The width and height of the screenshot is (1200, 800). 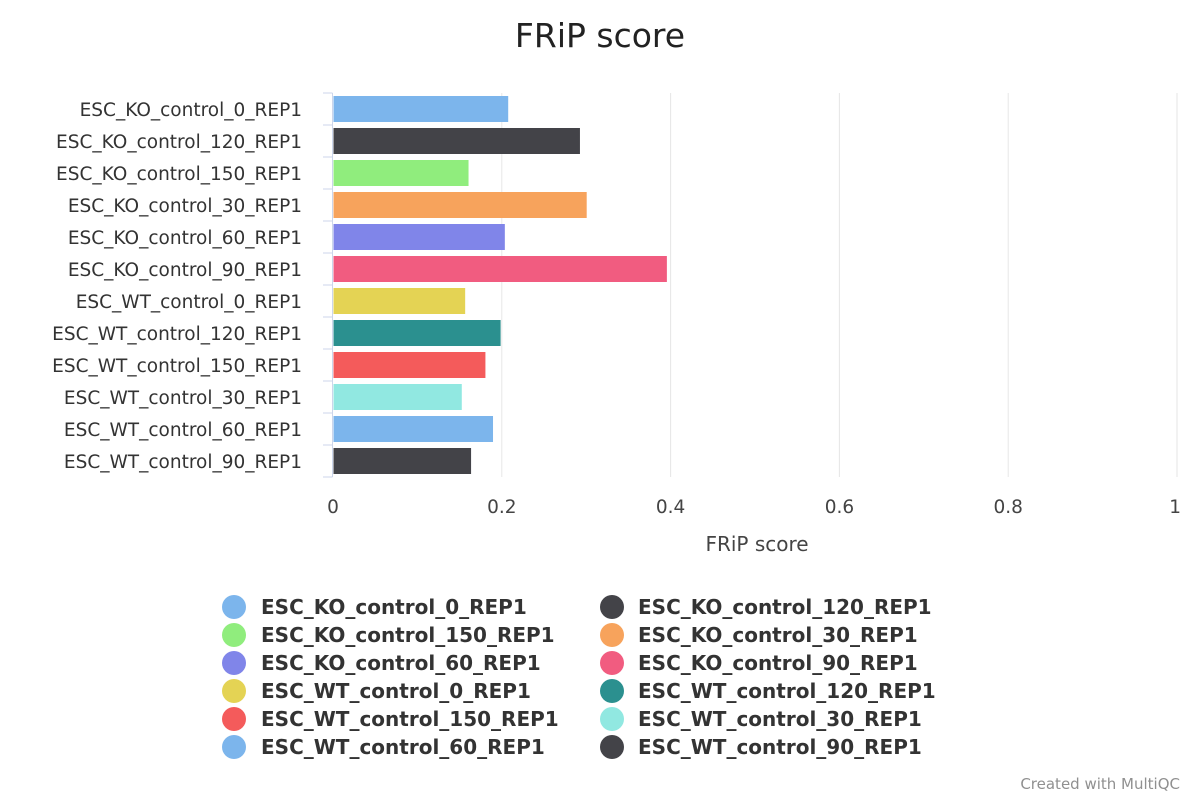 What do you see at coordinates (787, 691) in the screenshot?
I see `legend-label: ESC_WT_control_120_REP1` at bounding box center [787, 691].